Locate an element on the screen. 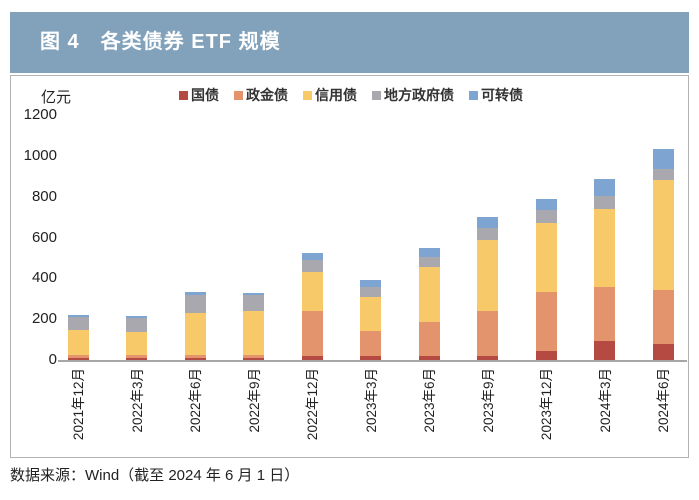 This screenshot has height=500, width=699. y-axis-unit-label: 亿元 is located at coordinates (56, 97).